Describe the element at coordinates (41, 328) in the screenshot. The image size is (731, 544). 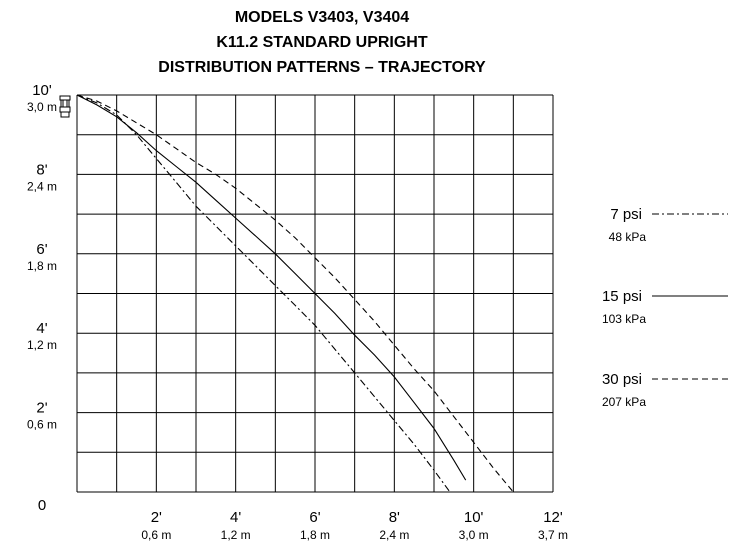
I see `y-tick-label: 4'` at that location.